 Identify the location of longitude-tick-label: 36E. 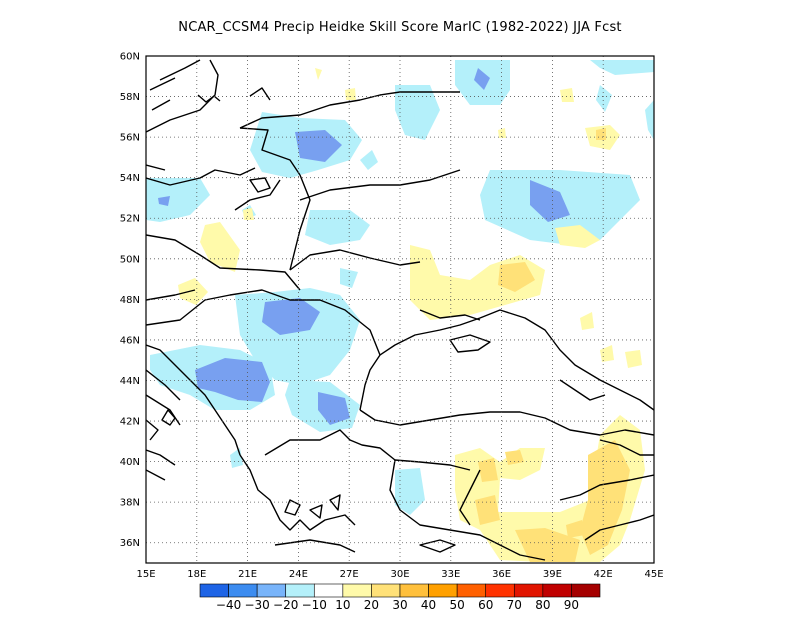
(501, 574).